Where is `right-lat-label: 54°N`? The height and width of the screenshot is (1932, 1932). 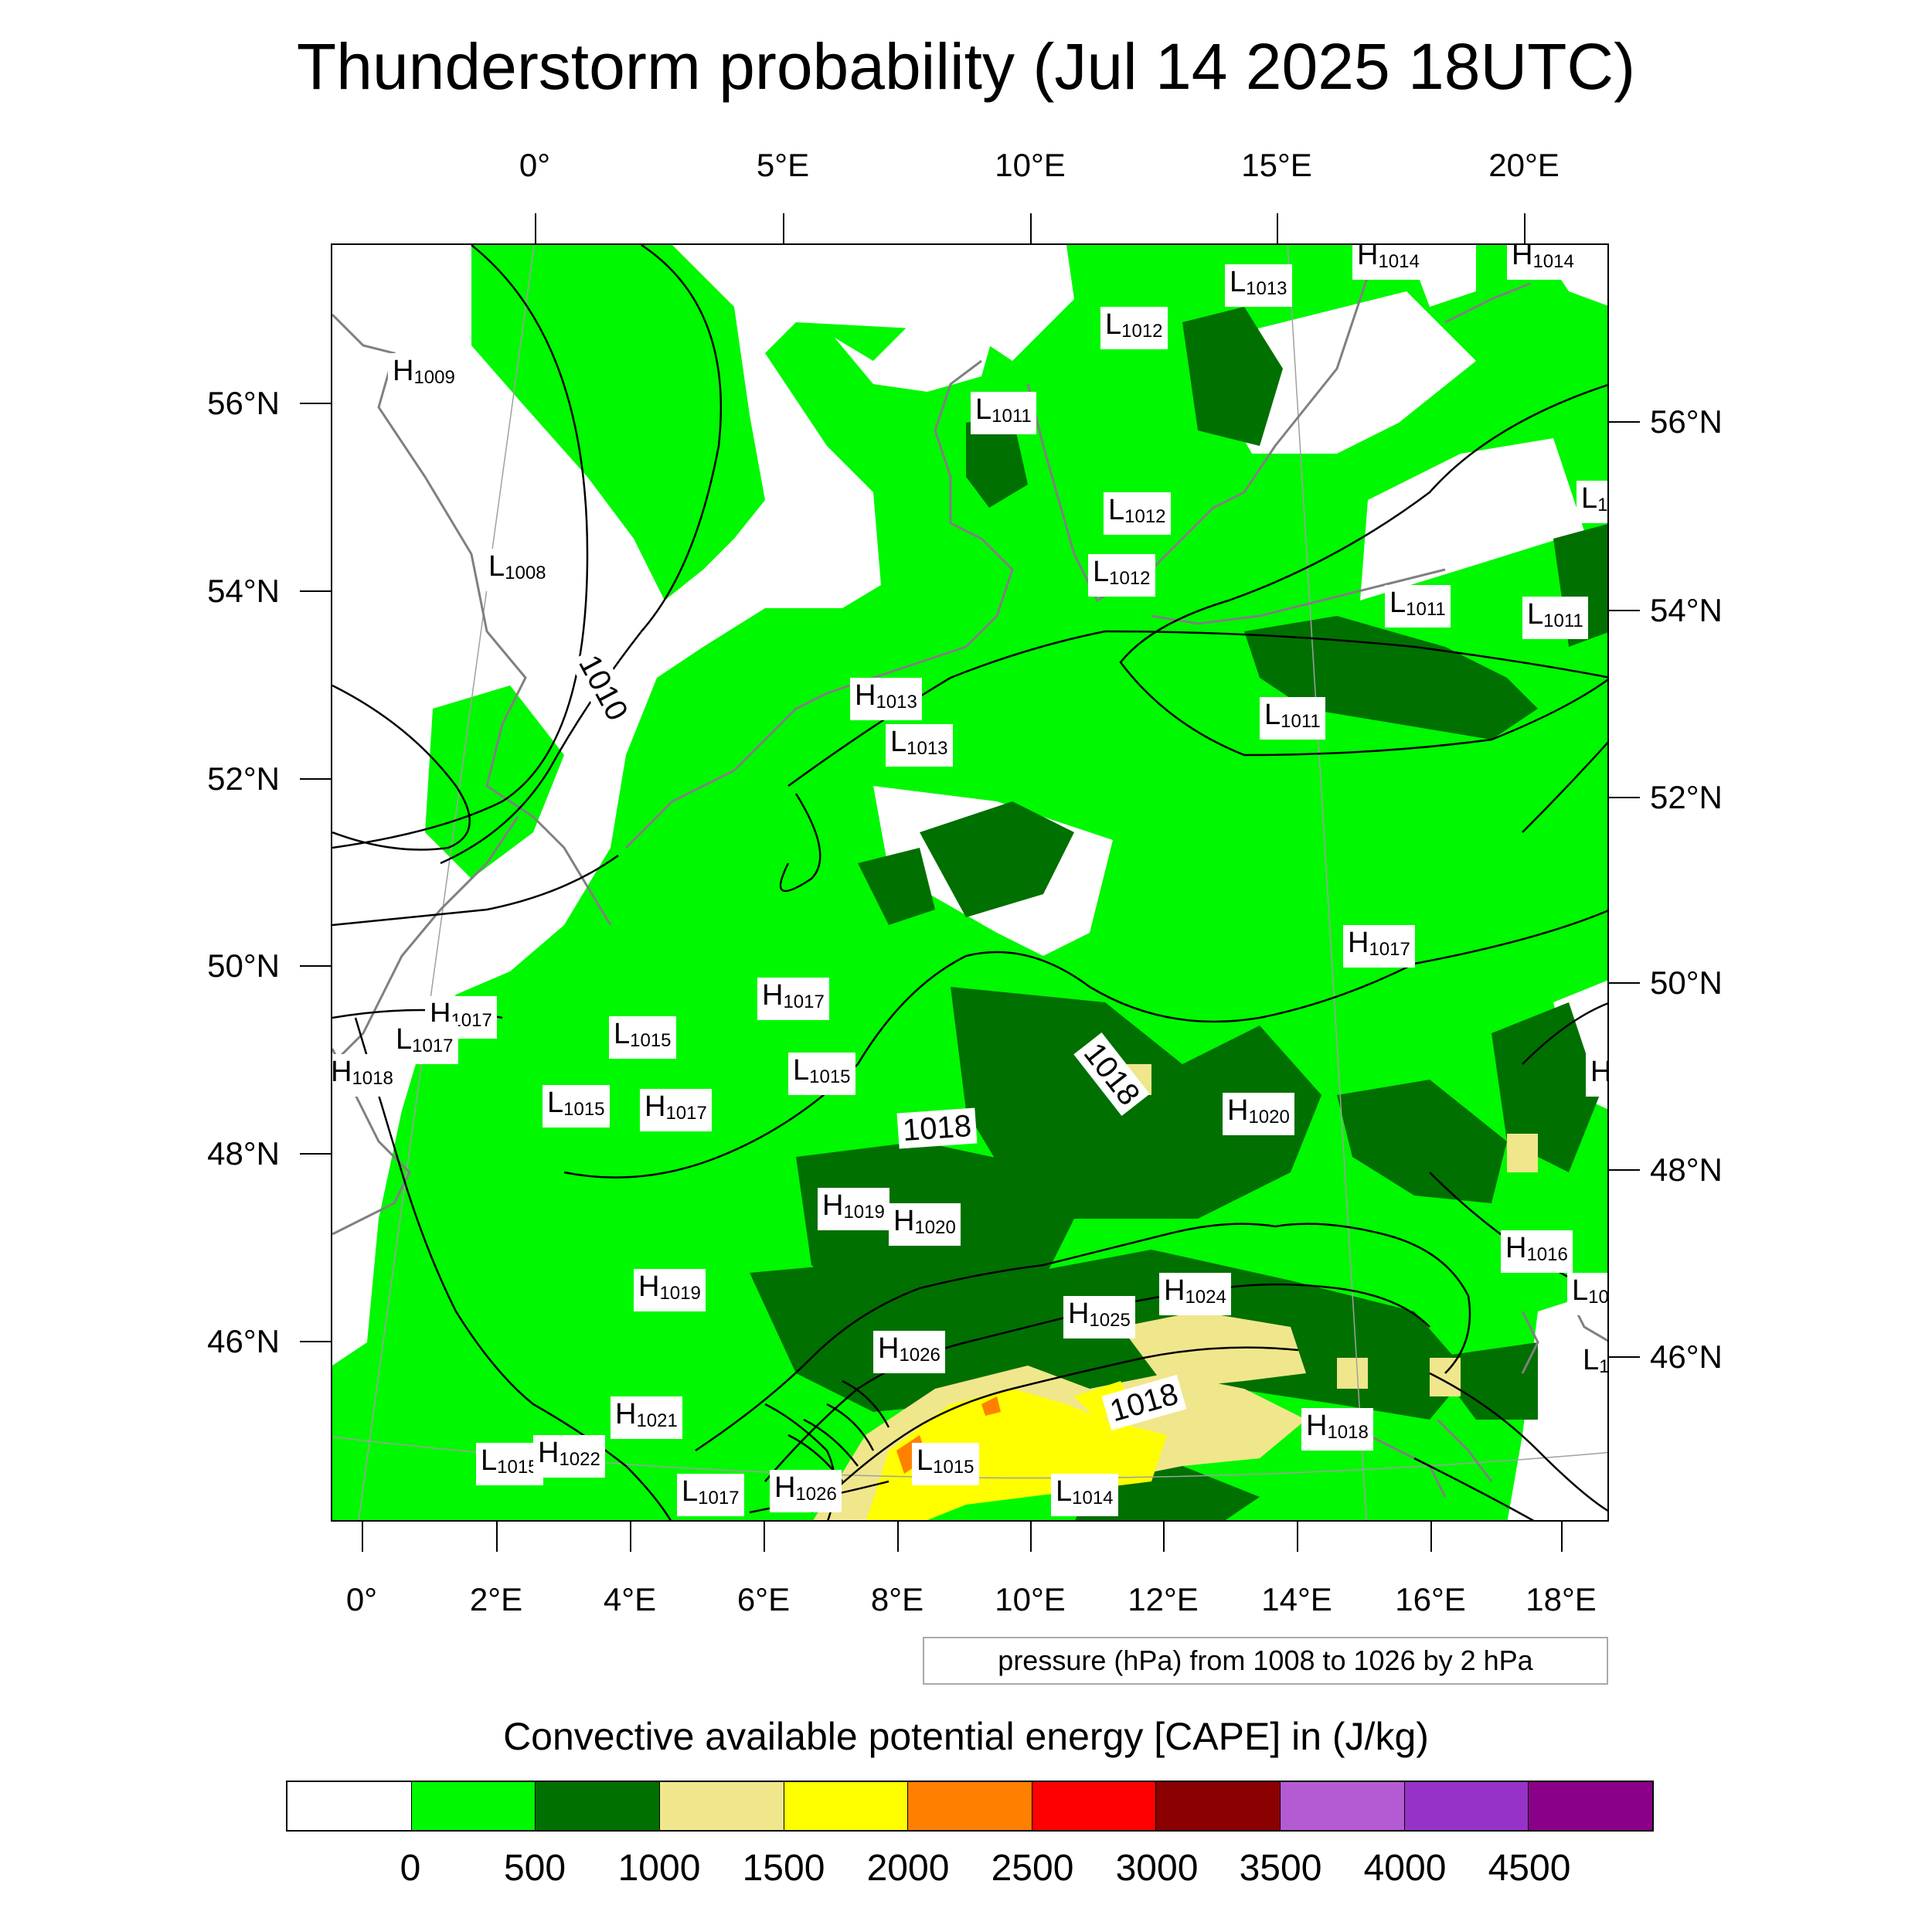 right-lat-label: 54°N is located at coordinates (1686, 610).